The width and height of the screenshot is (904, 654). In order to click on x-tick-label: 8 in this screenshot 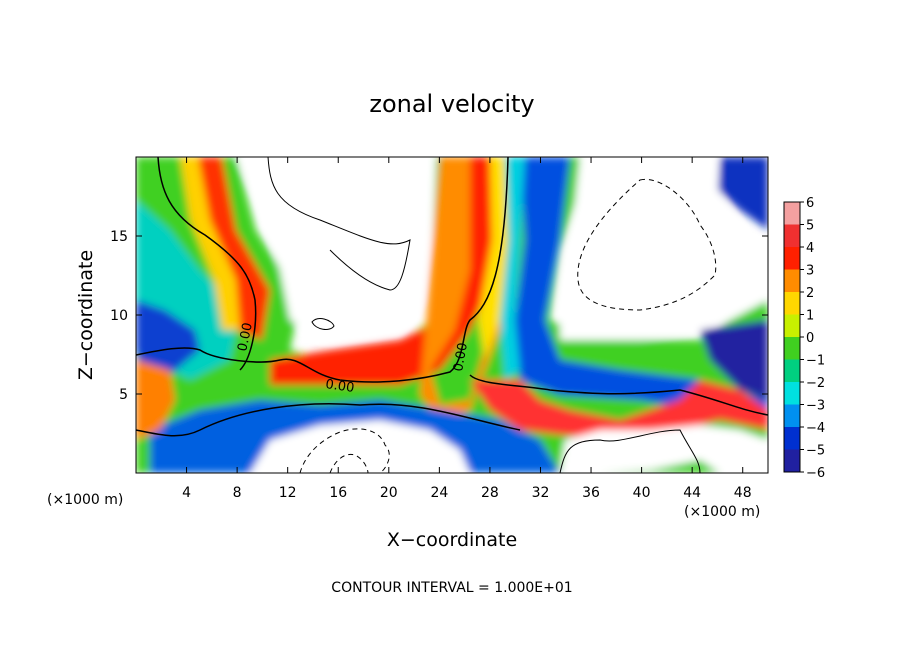, I will do `click(237, 493)`.